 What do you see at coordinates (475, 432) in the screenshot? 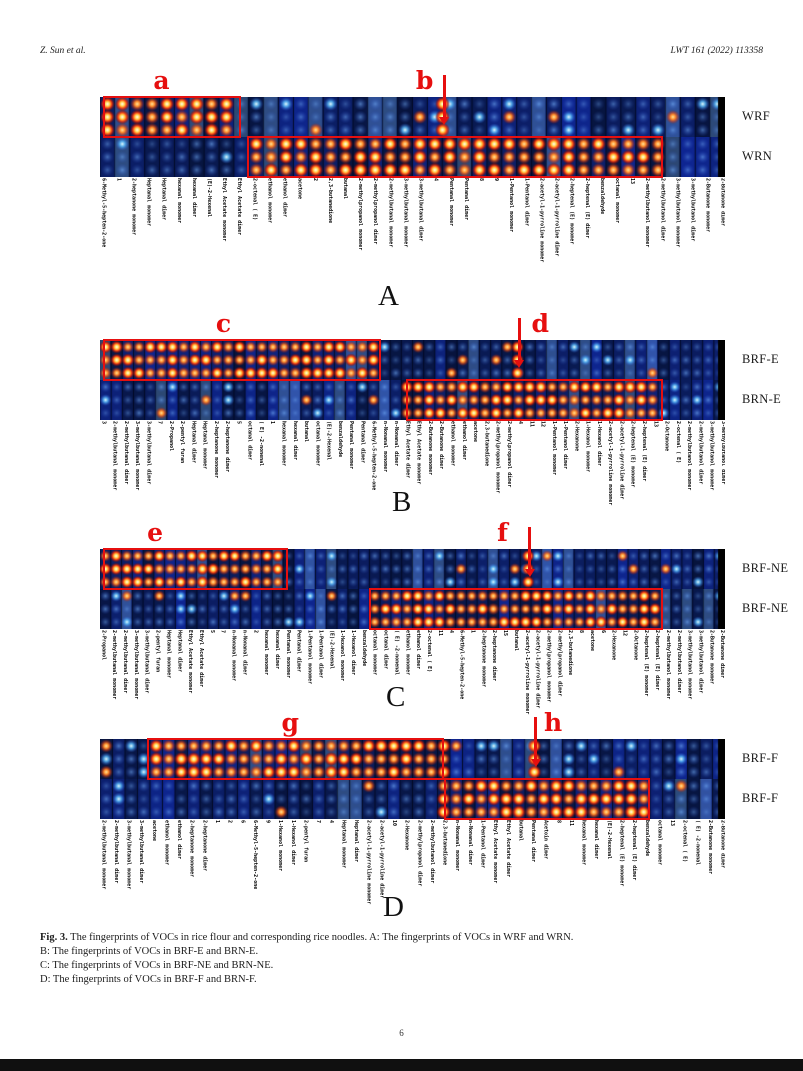
I see `compound-label: acetone` at bounding box center [475, 432].